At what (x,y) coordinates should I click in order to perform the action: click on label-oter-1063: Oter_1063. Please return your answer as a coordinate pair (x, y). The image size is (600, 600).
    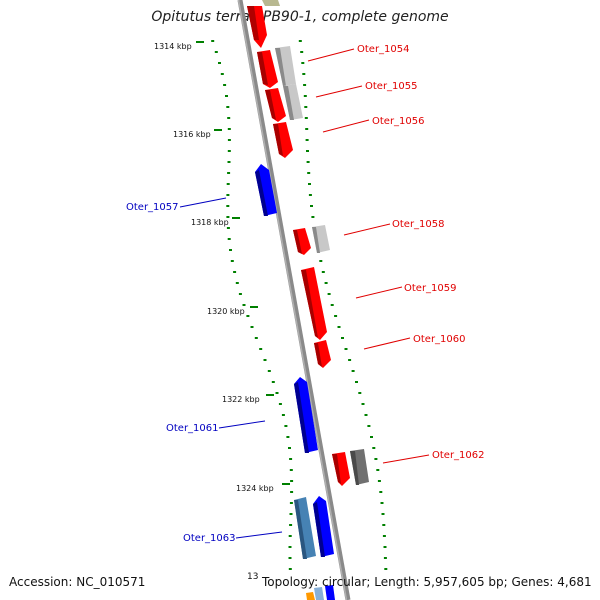
    Looking at the image, I should click on (209, 538).